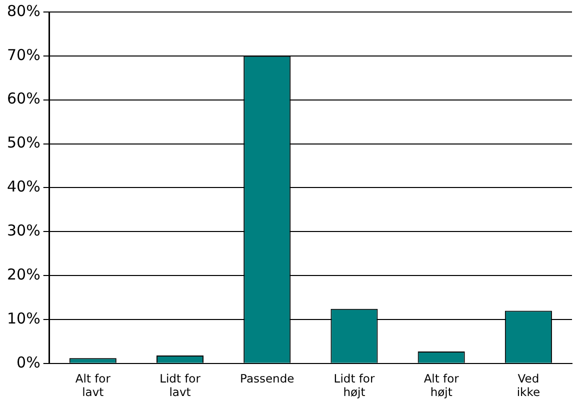 The width and height of the screenshot is (582, 403). Describe the element at coordinates (23, 318) in the screenshot. I see `y-tick-label: 10%` at that location.